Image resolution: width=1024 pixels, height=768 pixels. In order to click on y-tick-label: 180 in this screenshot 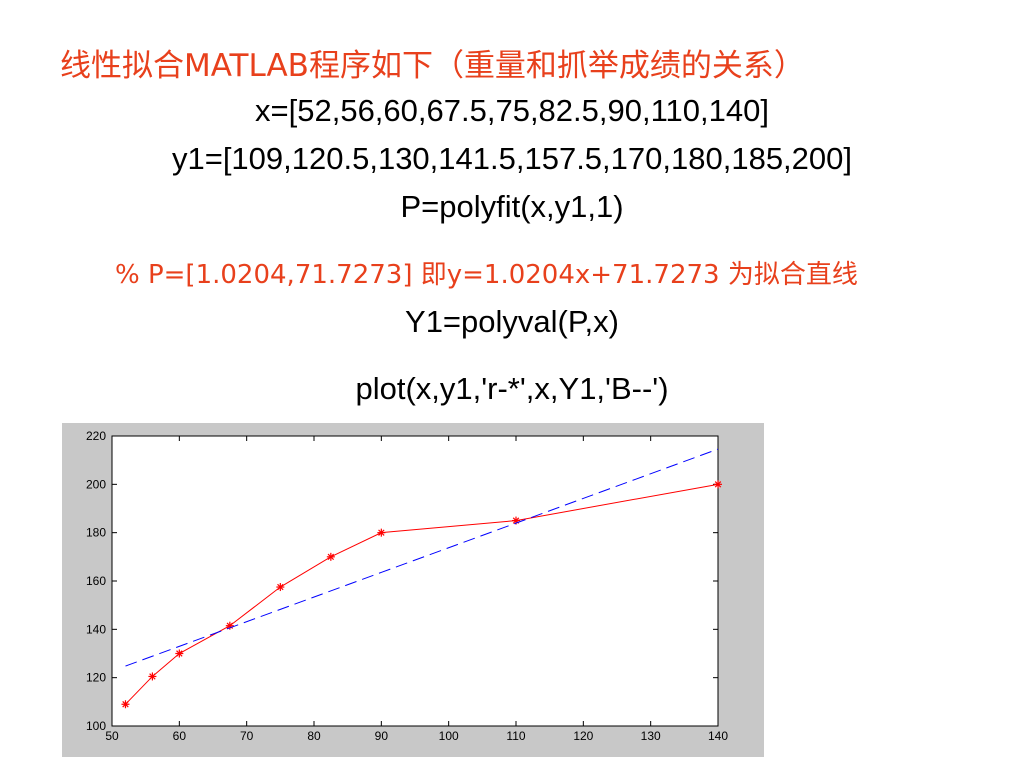, I will do `click(96, 533)`.